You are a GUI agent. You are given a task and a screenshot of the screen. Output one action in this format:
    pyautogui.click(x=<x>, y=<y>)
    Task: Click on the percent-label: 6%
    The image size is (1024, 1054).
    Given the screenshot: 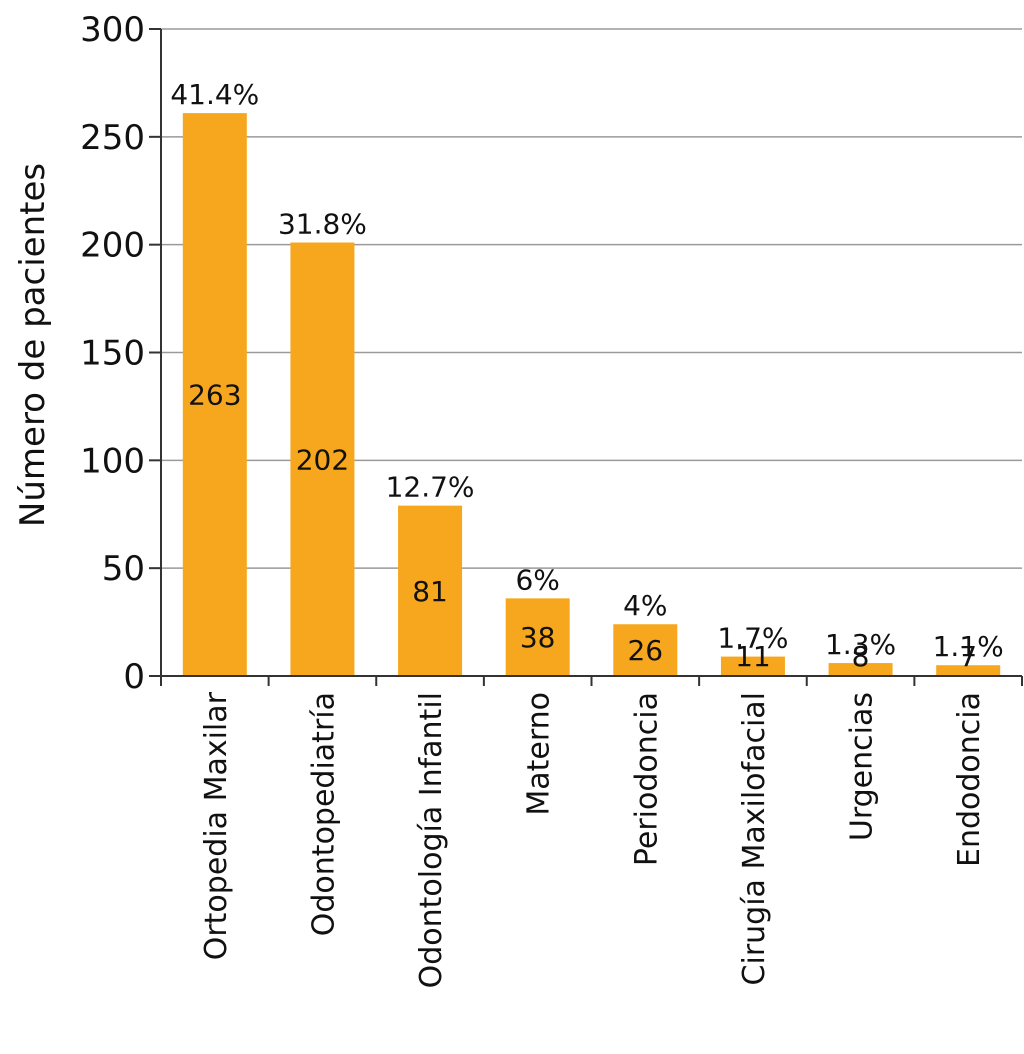 What is the action you would take?
    pyautogui.click(x=537, y=579)
    